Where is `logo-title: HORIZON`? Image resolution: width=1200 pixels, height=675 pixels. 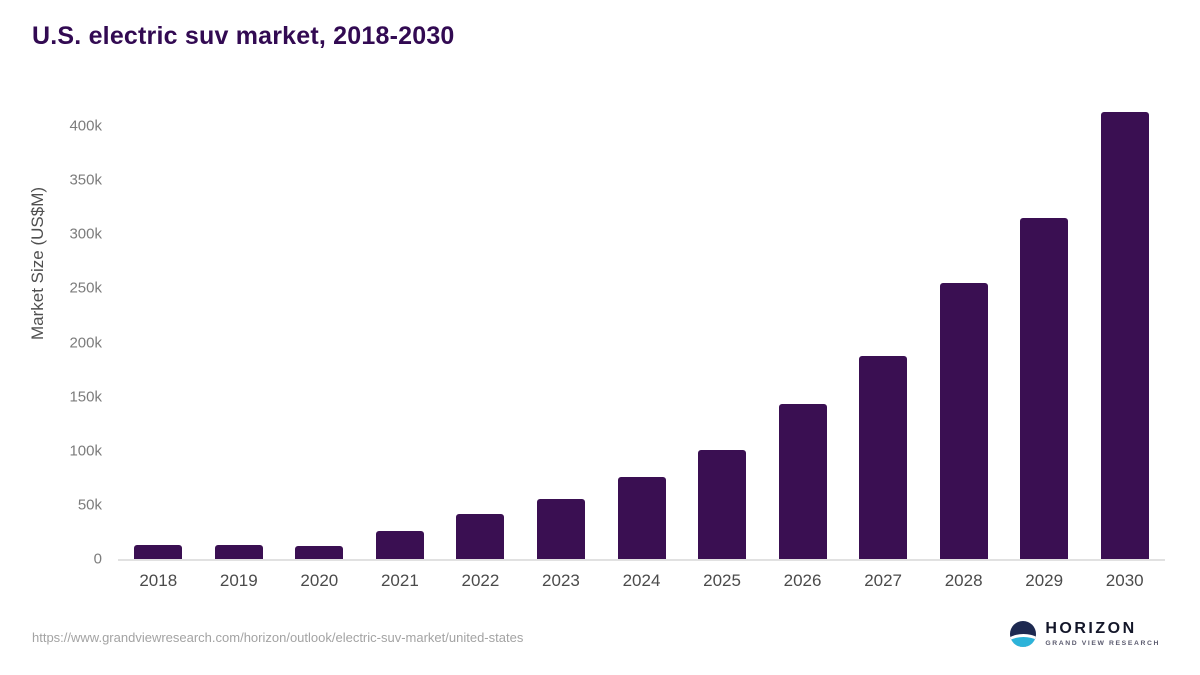 logo-title: HORIZON is located at coordinates (1091, 628).